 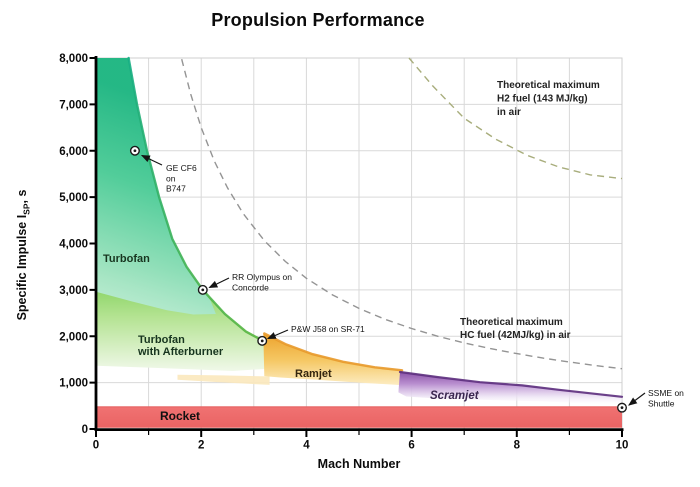 What do you see at coordinates (73, 337) in the screenshot?
I see `y-tick-label: 2,000` at bounding box center [73, 337].